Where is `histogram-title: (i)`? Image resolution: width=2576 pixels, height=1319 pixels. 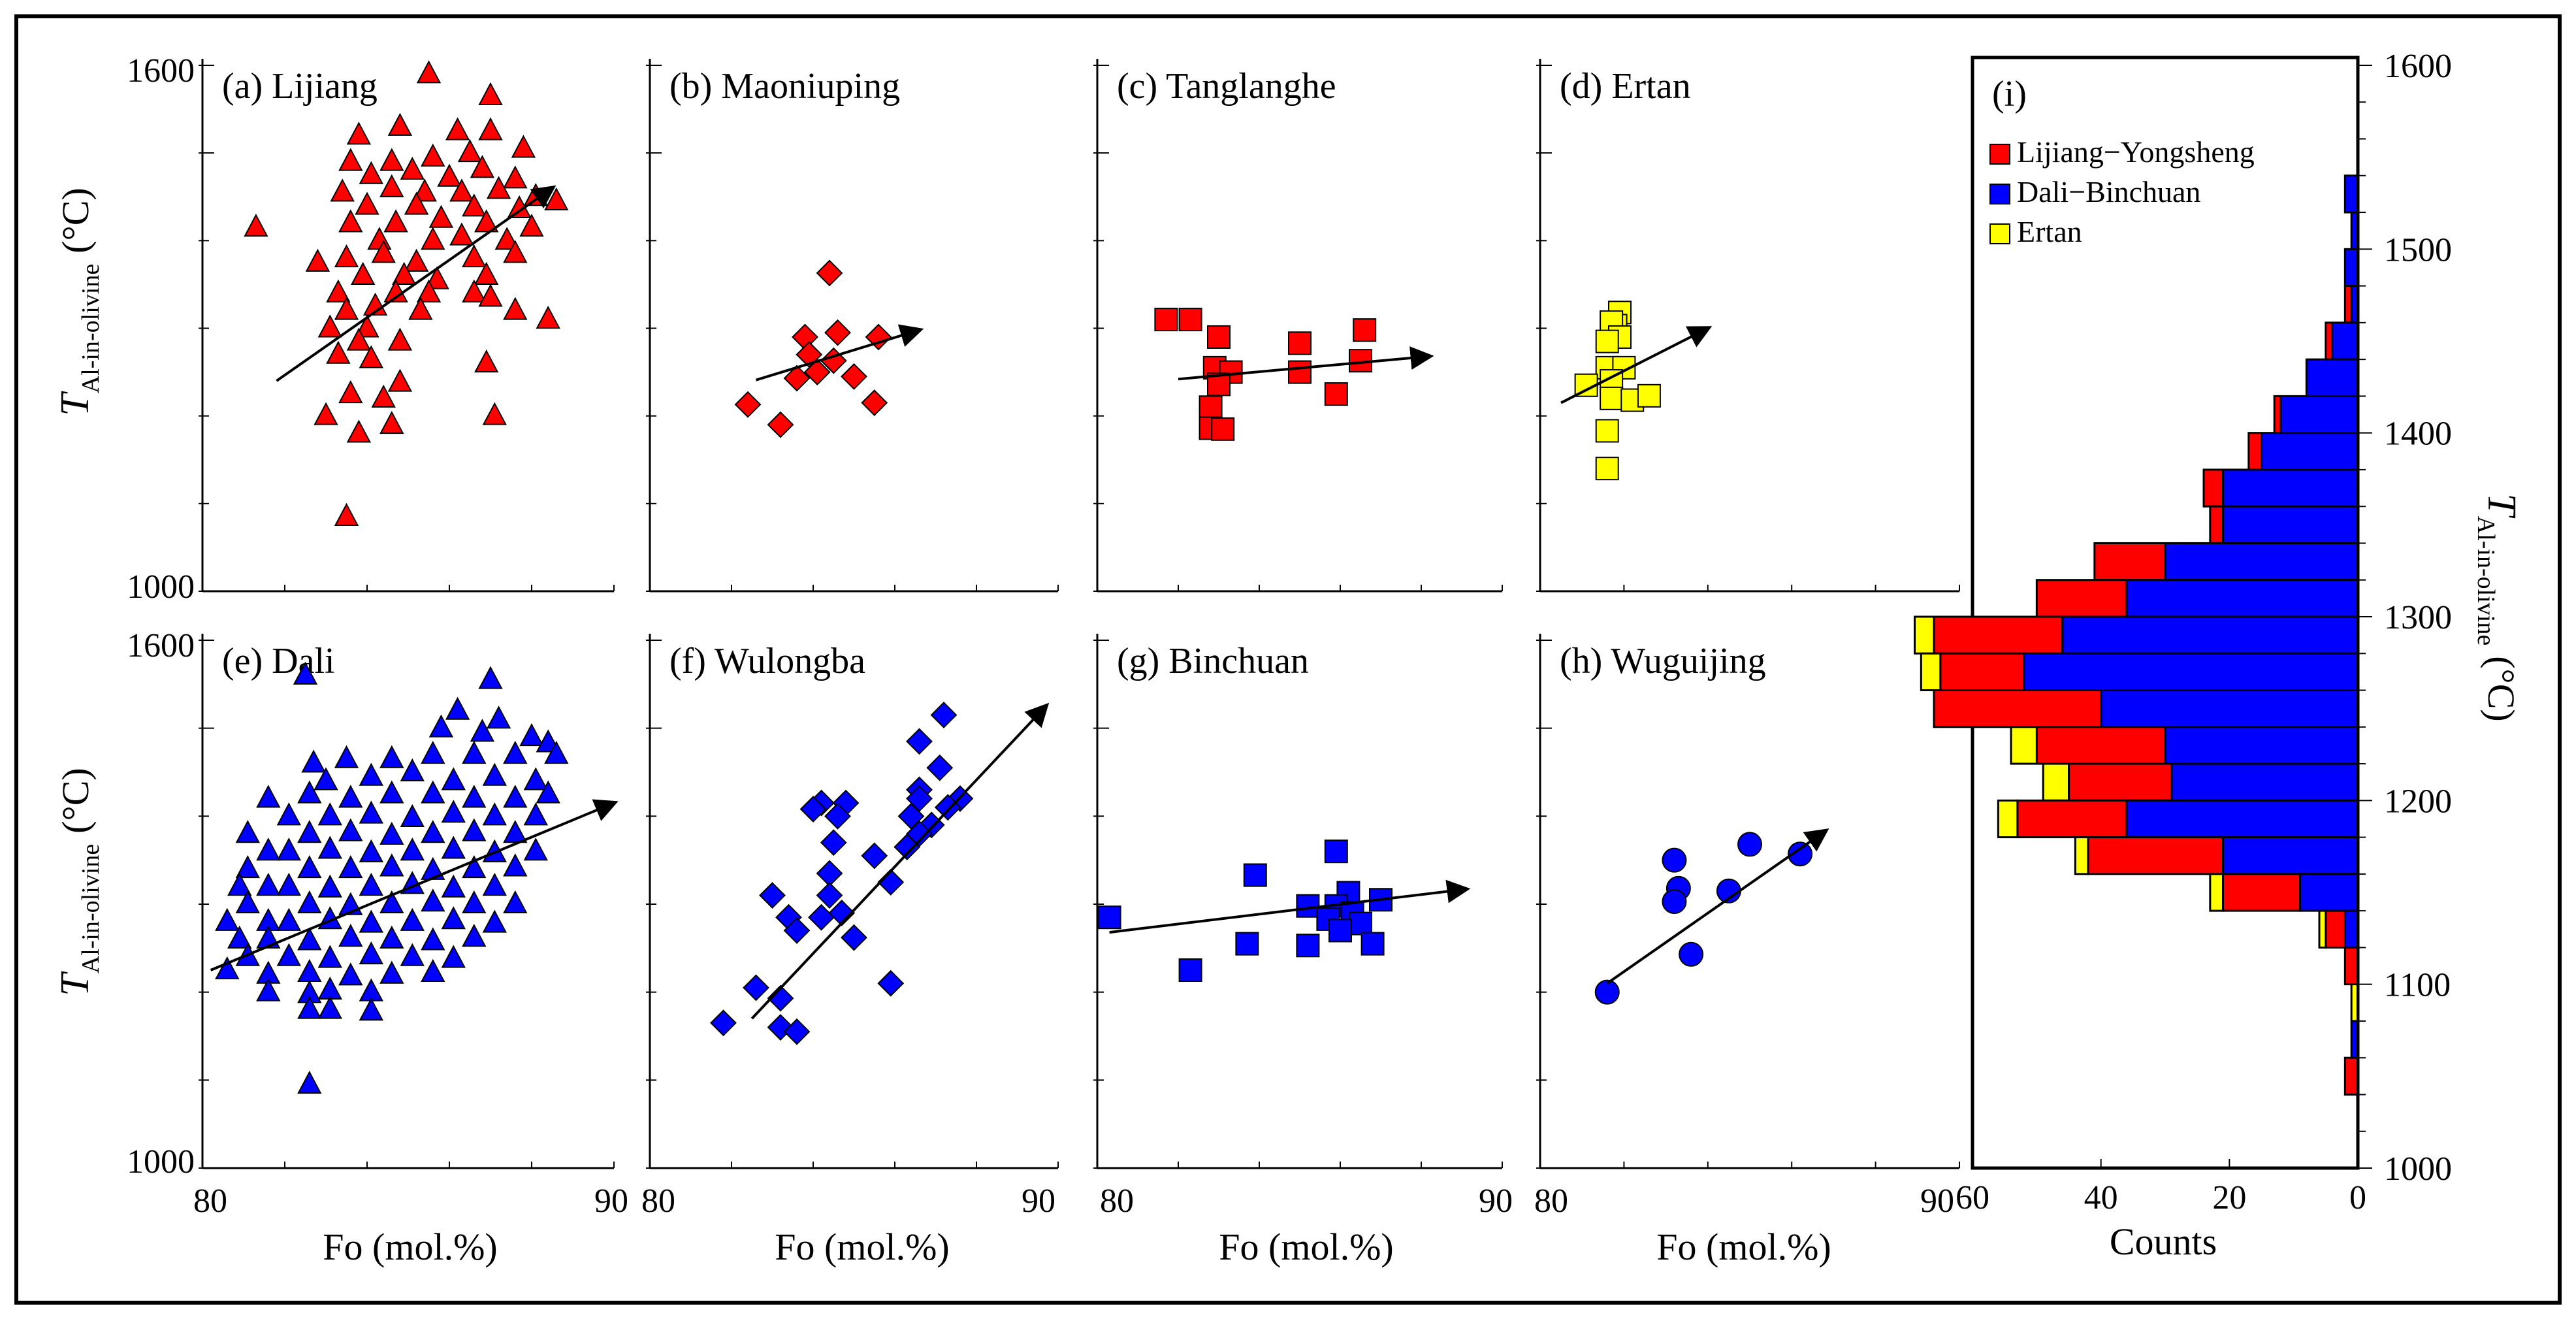 histogram-title: (i) is located at coordinates (2009, 94).